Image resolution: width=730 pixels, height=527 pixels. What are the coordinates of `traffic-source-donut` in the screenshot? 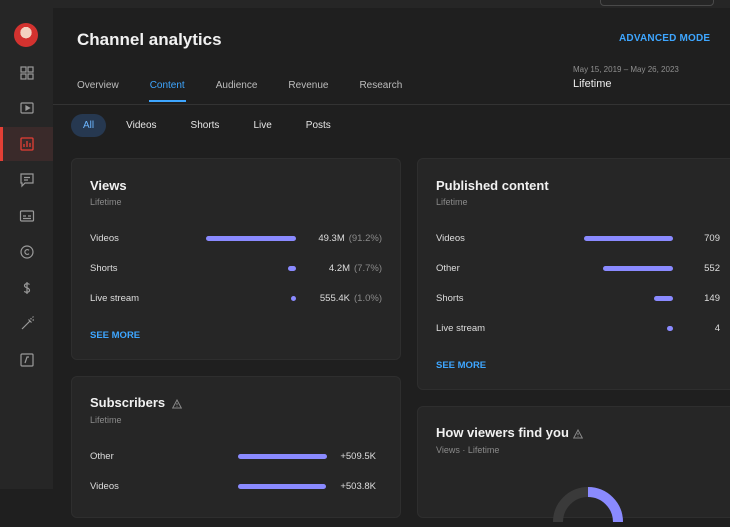 It's located at (588, 505).